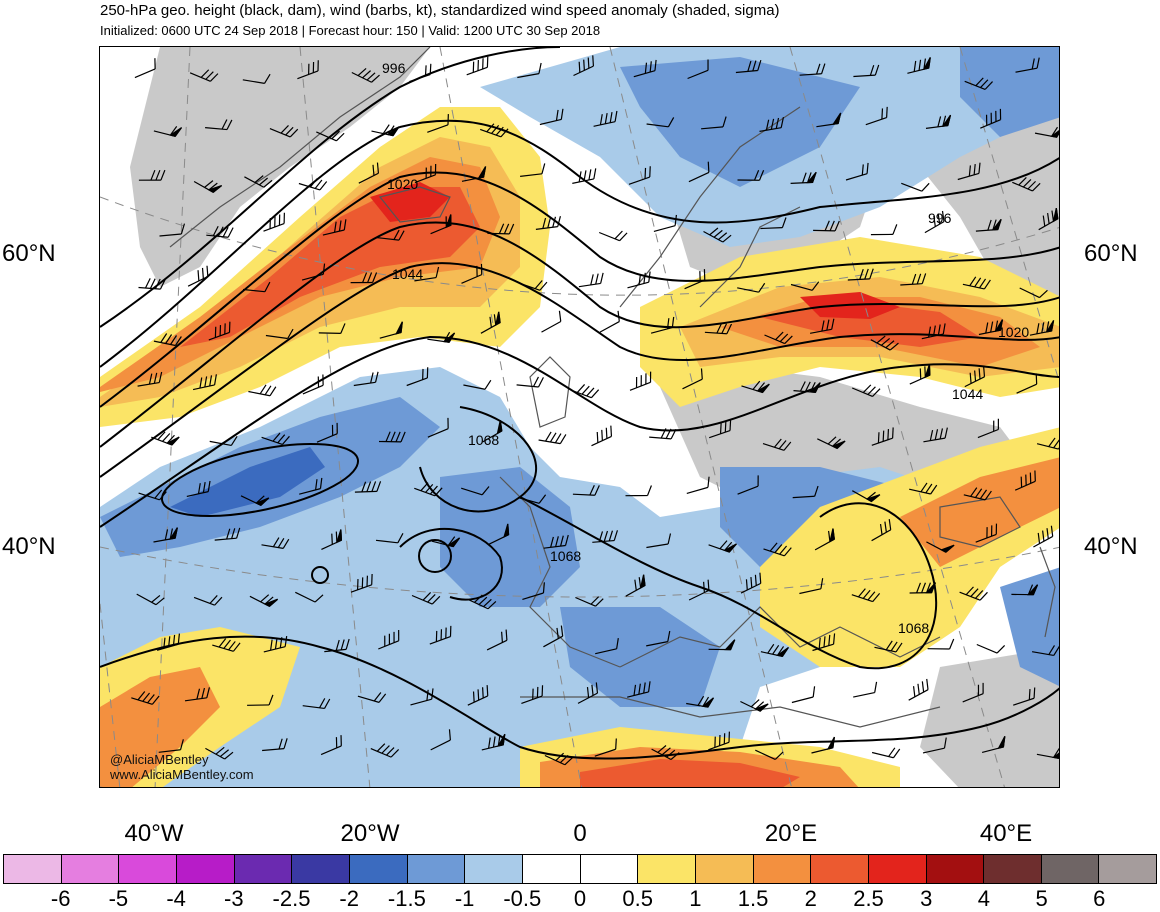  Describe the element at coordinates (560, 572) in the screenshot. I see `europe-west-coast` at that location.